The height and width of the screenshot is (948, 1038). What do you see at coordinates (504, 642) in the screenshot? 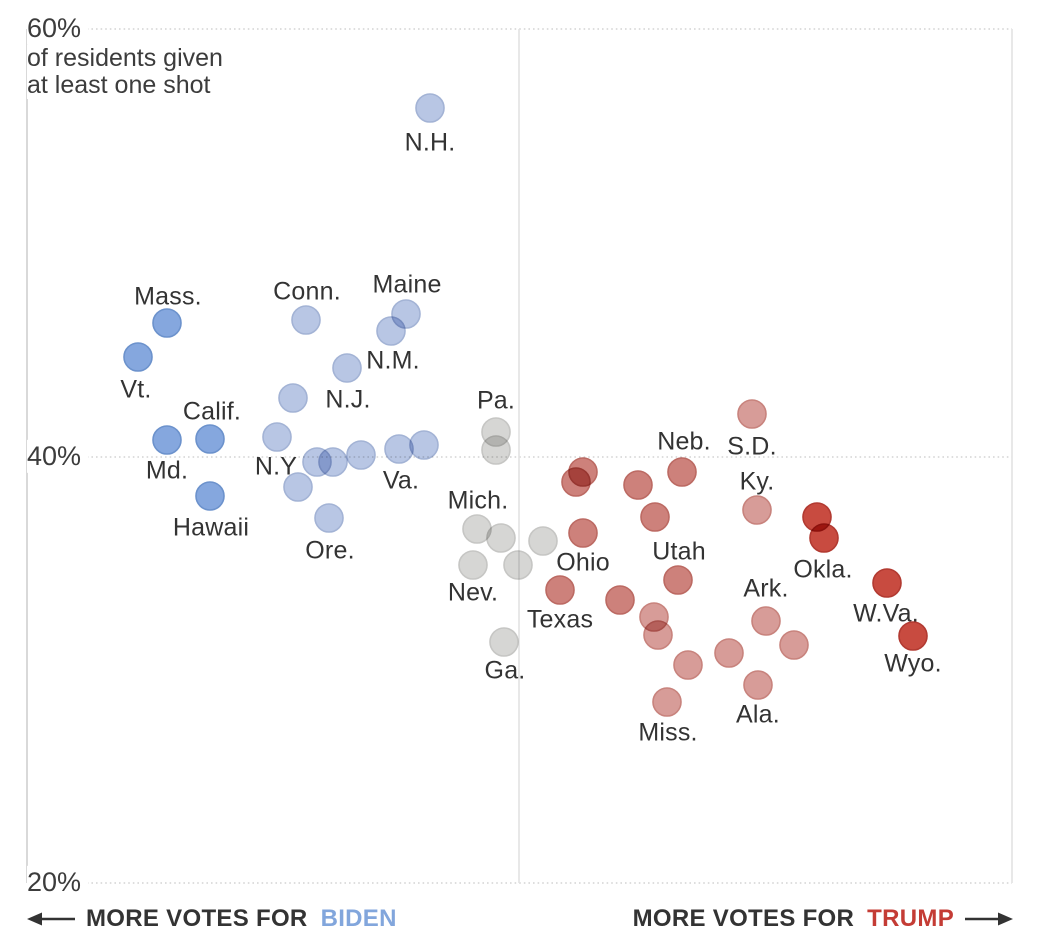
I see `state-dot-ga` at bounding box center [504, 642].